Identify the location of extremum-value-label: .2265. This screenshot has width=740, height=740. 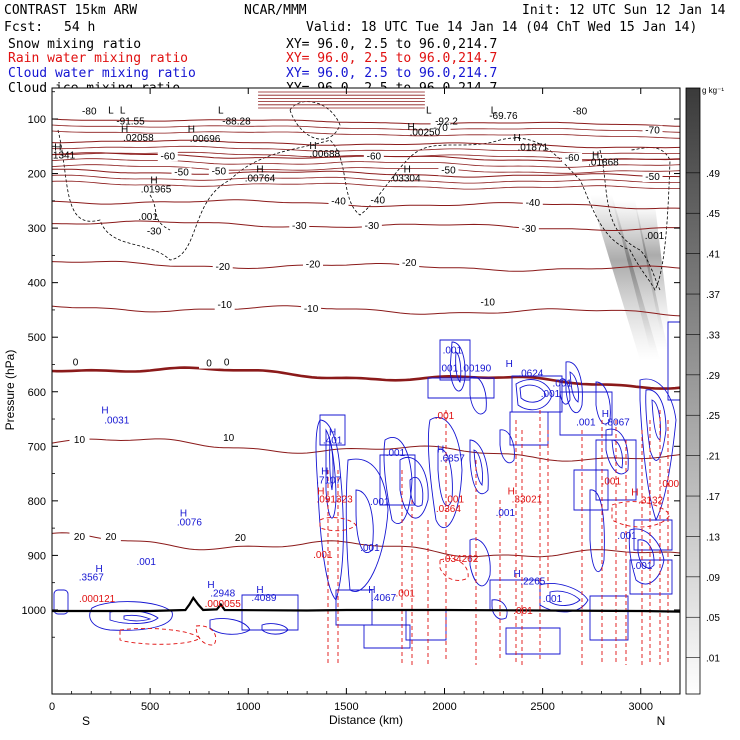
(532, 581).